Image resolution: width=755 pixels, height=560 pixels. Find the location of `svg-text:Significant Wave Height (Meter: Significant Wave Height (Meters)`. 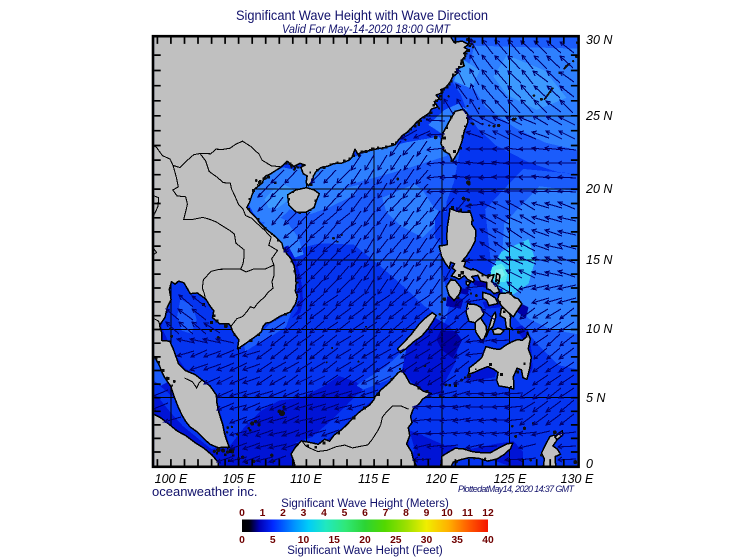

svg-text:Significant Wave Height (Meter: Significant Wave Height (Meters) is located at coordinates (365, 504).